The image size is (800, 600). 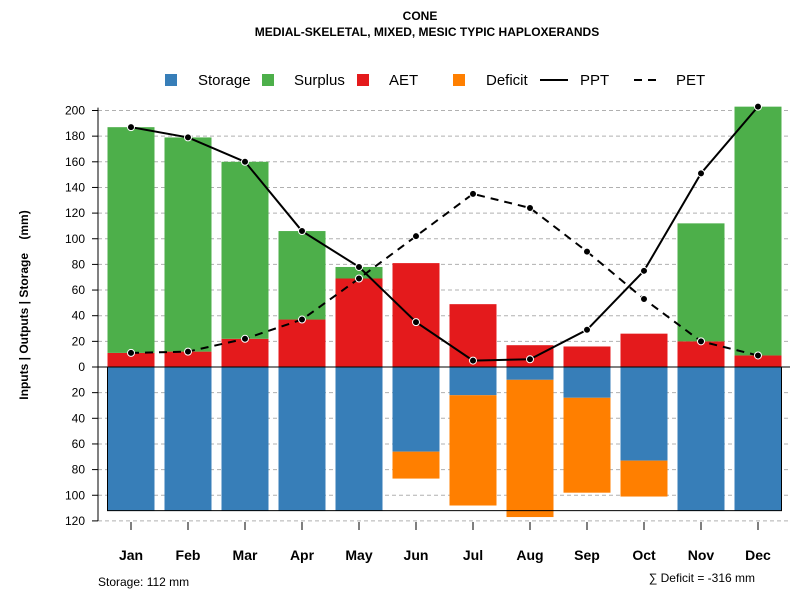 I want to click on bar-deficit-oct, so click(x=644, y=478).